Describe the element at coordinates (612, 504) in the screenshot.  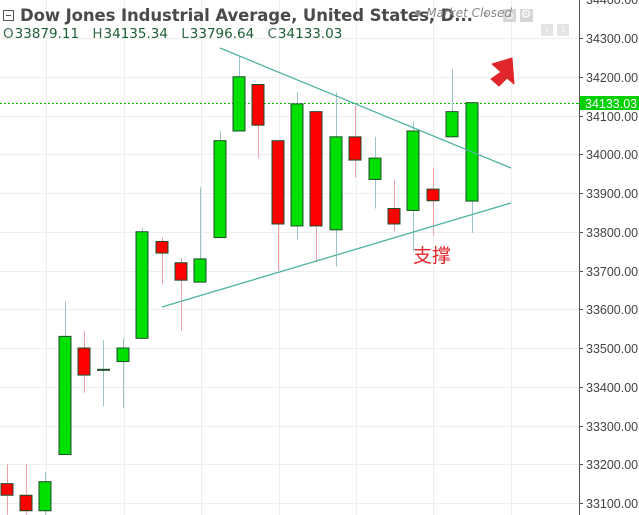
I see `axis-tick-label: 33100.00` at that location.